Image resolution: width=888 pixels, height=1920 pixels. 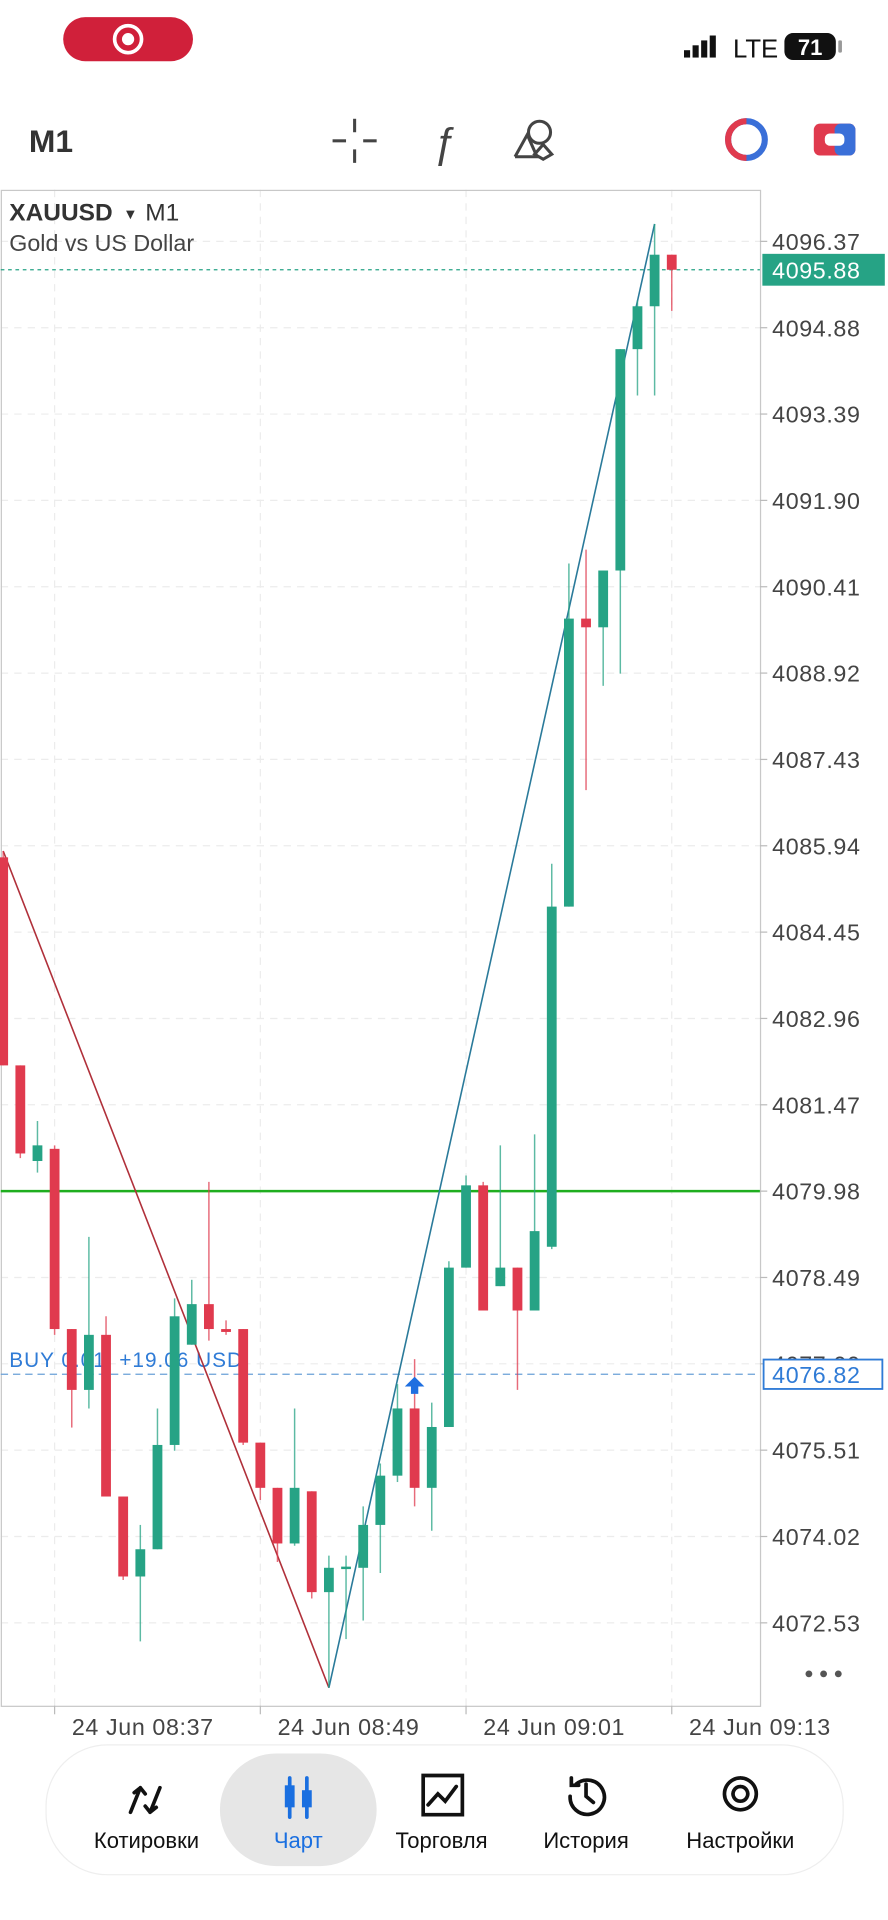 I want to click on indicators-icon: ƒ, so click(x=443, y=142).